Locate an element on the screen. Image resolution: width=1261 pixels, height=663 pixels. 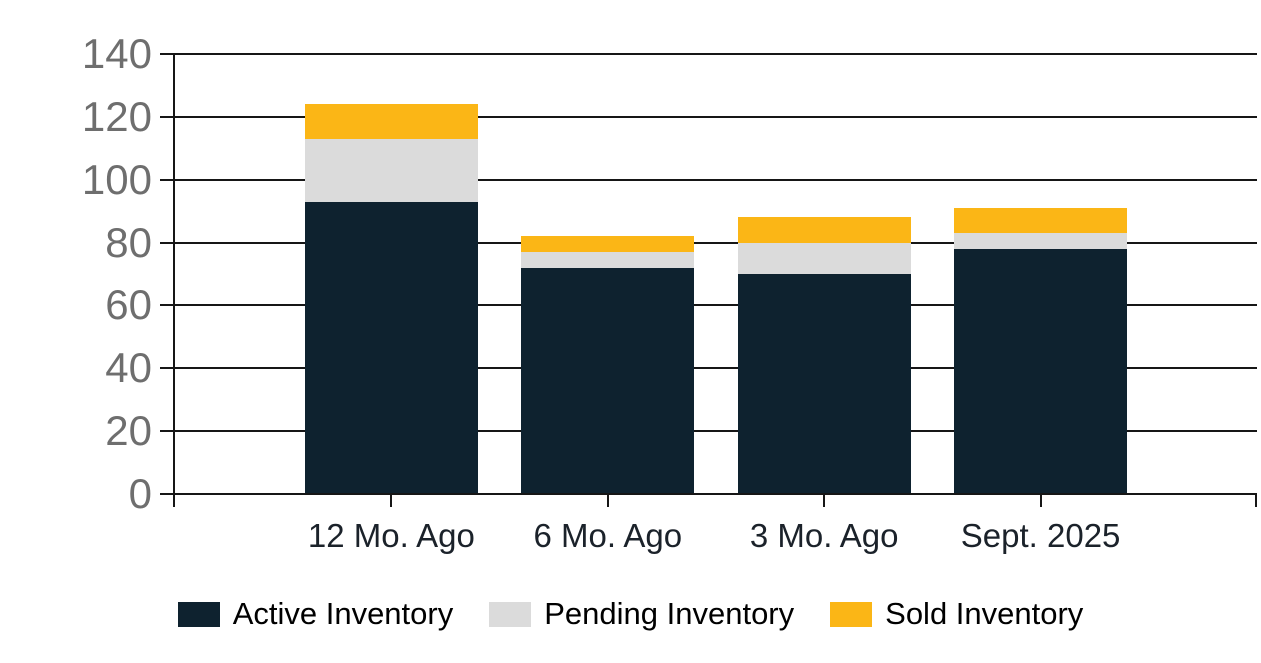
legend-item: Sold Inventory is located at coordinates (956, 614).